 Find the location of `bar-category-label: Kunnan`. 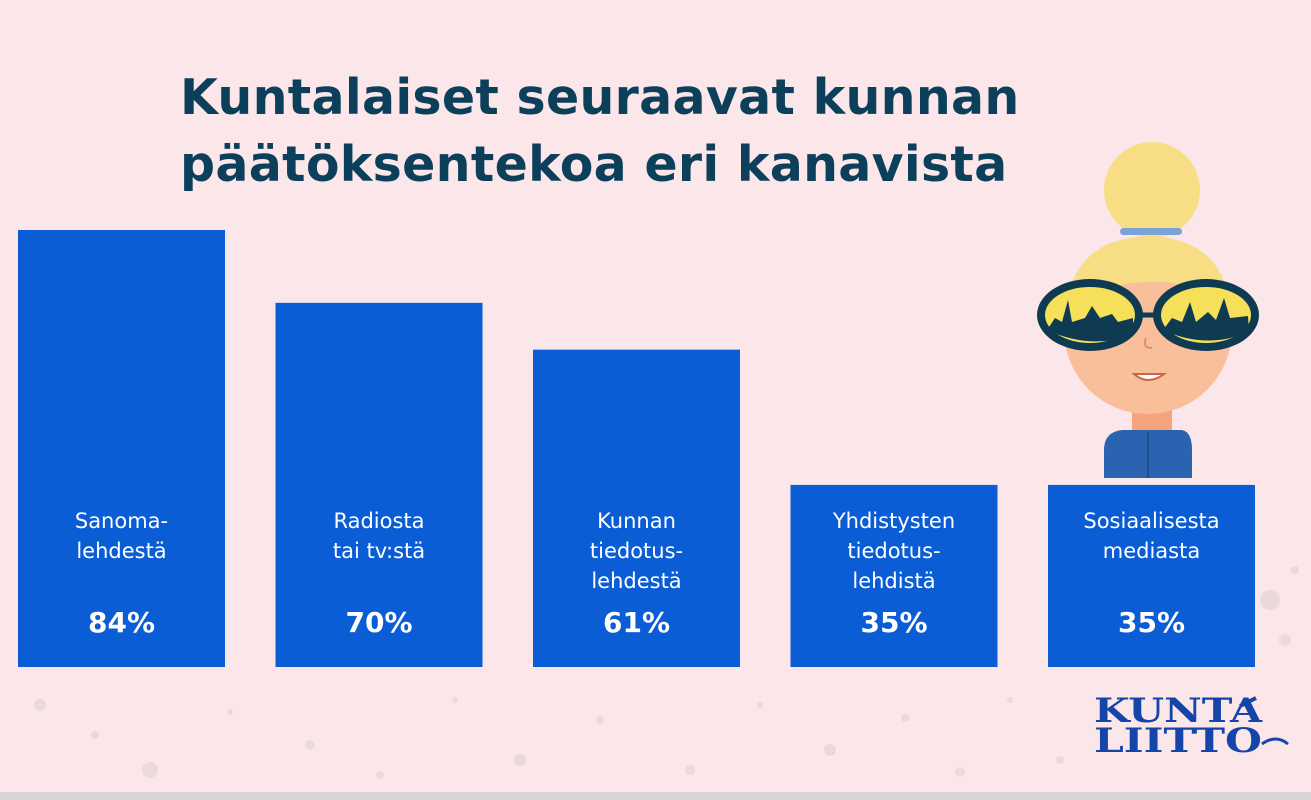

bar-category-label: Kunnan is located at coordinates (636, 521).